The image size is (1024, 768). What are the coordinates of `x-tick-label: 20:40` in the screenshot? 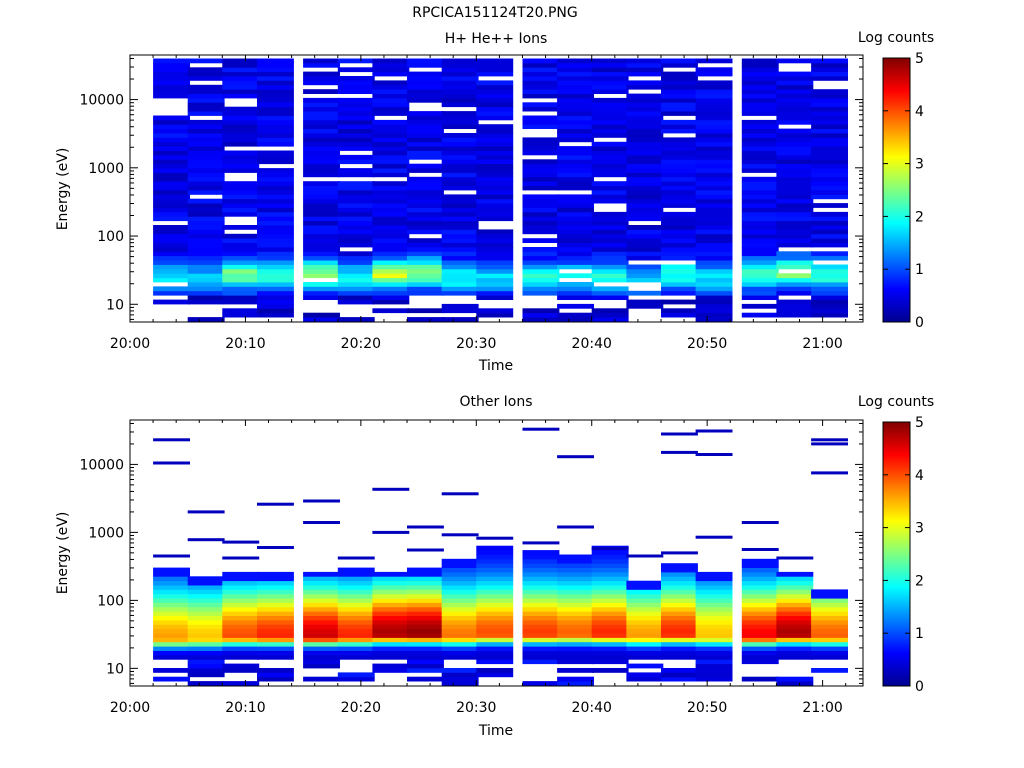 It's located at (592, 344).